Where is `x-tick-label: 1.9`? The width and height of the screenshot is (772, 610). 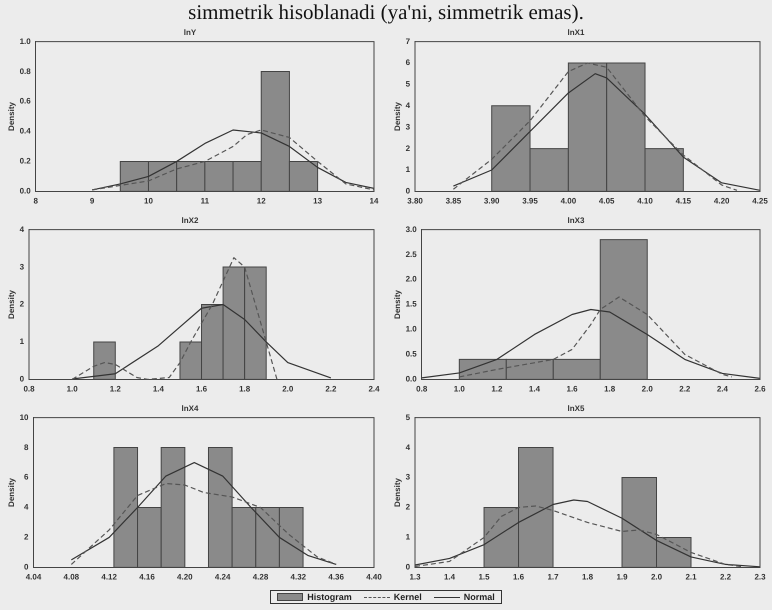 x-tick-label: 1.9 is located at coordinates (622, 577).